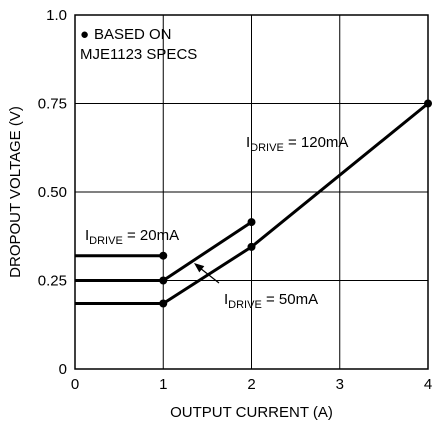 The height and width of the screenshot is (426, 433). I want to click on y-tick-label: 0, so click(63, 369).